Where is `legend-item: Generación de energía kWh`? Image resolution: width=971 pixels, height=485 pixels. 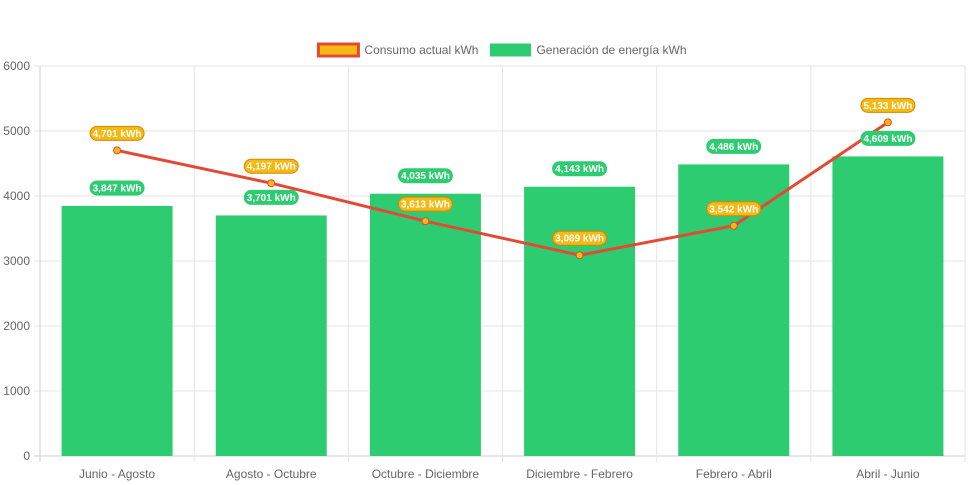
legend-item: Generación de energía kWh is located at coordinates (588, 50).